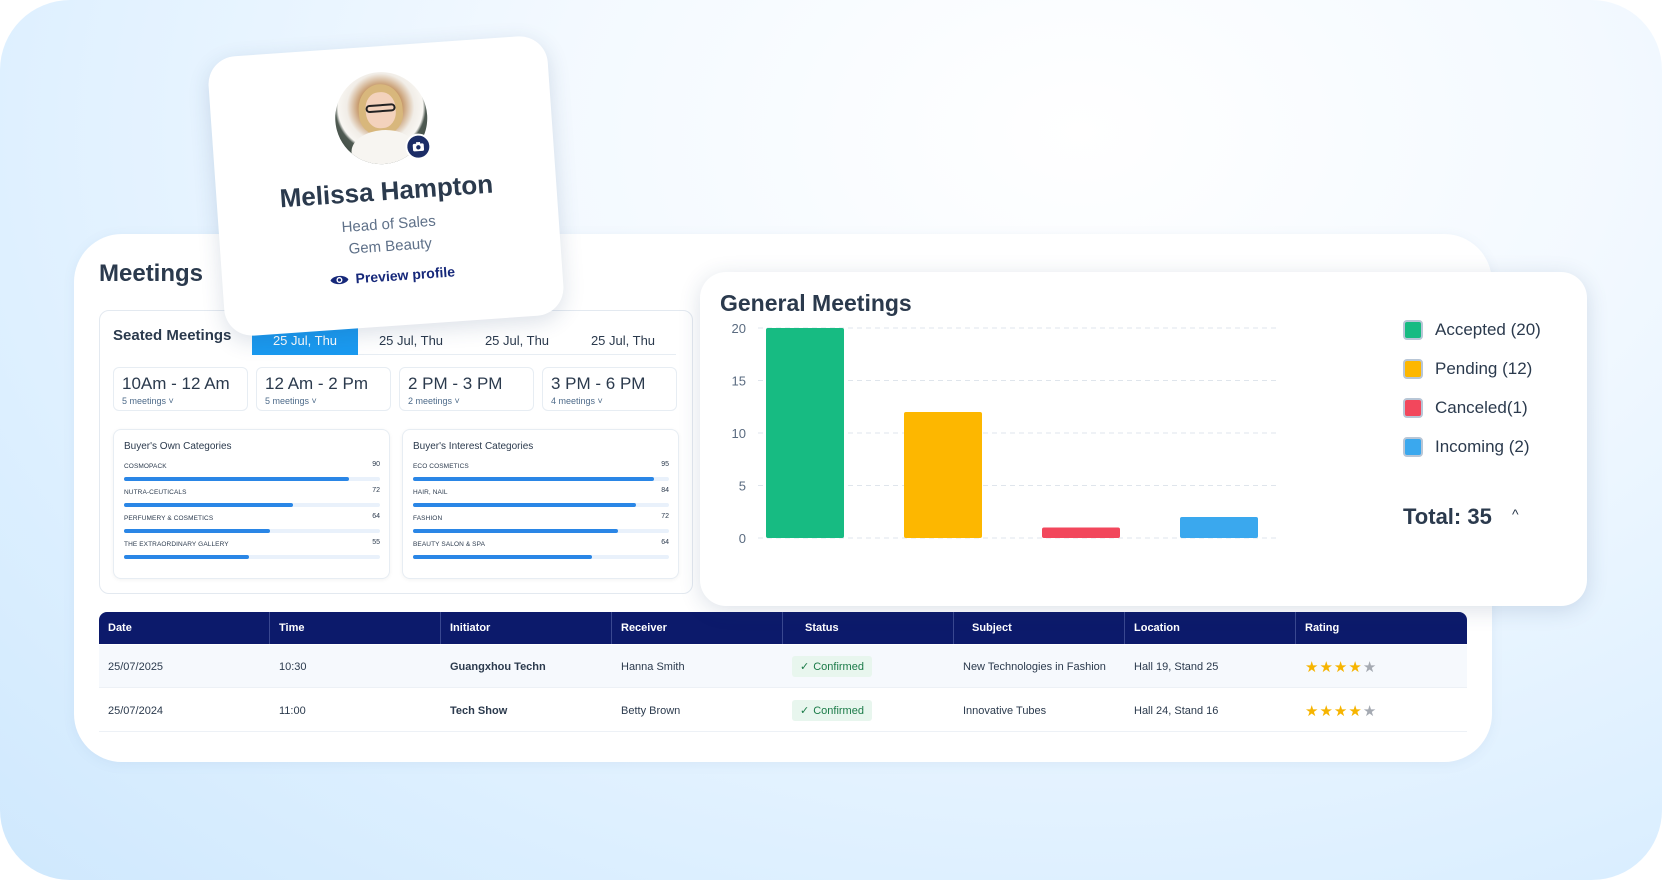 The image size is (1662, 880). I want to click on status-label: Confirmed, so click(838, 710).